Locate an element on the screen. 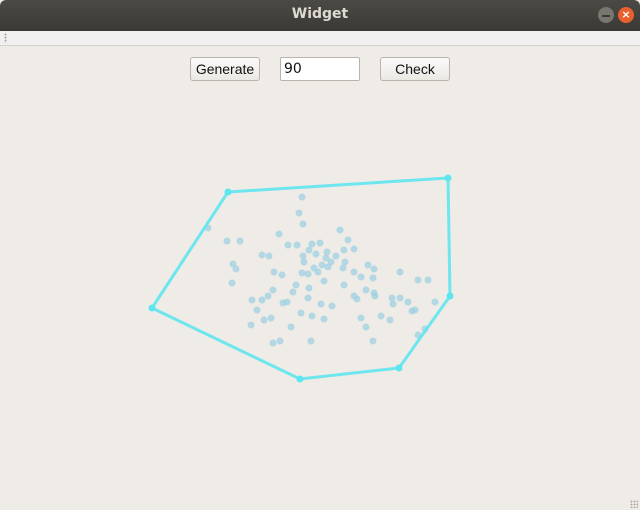 Image resolution: width=640 pixels, height=510 pixels. generate-button: Generate is located at coordinates (225, 69).